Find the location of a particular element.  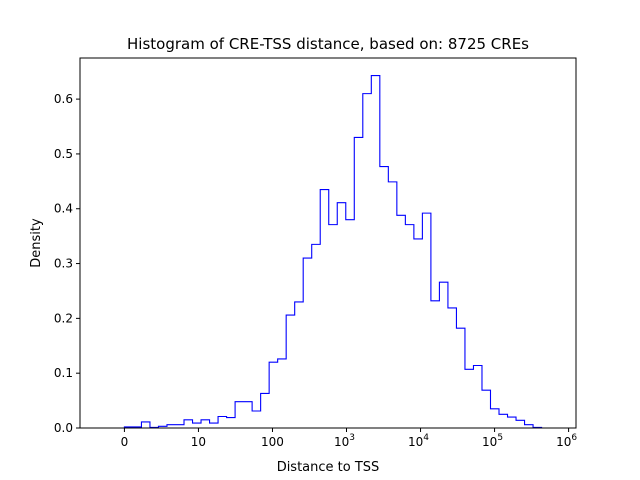

y-tick-label: 0.6 is located at coordinates (63, 99).